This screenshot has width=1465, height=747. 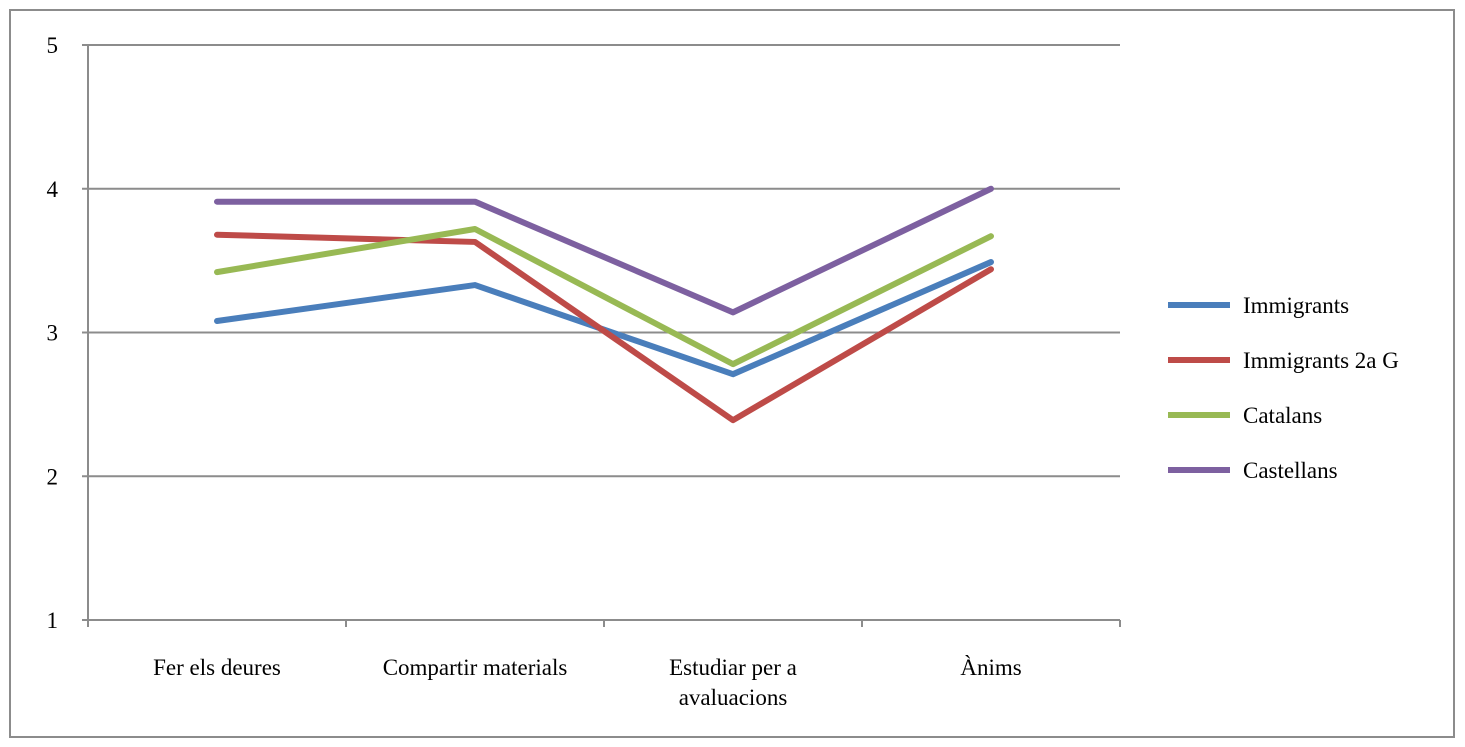 What do you see at coordinates (475, 667) in the screenshot?
I see `x-tick-label: Compartir materials` at bounding box center [475, 667].